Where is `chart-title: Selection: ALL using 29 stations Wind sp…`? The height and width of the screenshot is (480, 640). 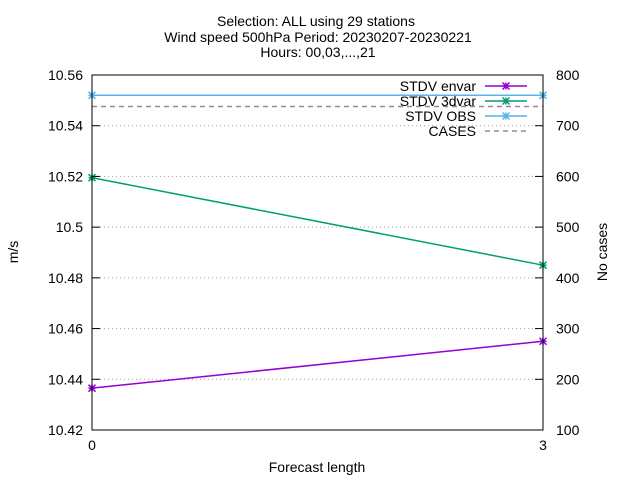 chart-title: Selection: ALL using 29 stations Wind sp… is located at coordinates (318, 36).